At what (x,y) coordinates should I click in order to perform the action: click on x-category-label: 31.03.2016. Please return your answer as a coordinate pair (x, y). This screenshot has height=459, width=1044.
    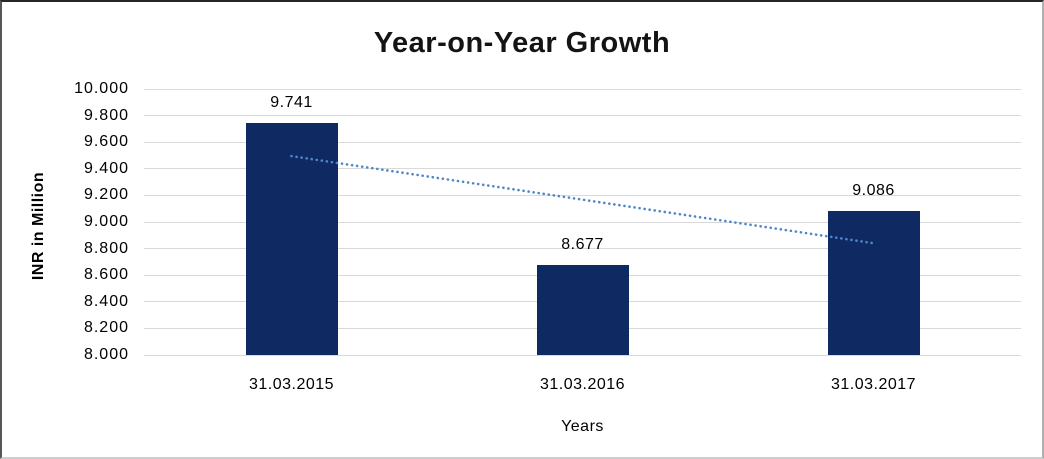
    Looking at the image, I should click on (582, 384).